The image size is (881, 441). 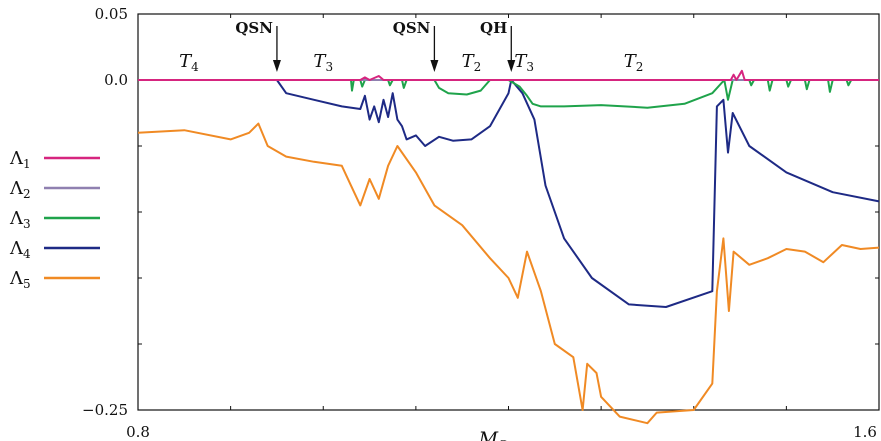 What do you see at coordinates (865, 432) in the screenshot?
I see `x-tick-label: 1.6` at bounding box center [865, 432].